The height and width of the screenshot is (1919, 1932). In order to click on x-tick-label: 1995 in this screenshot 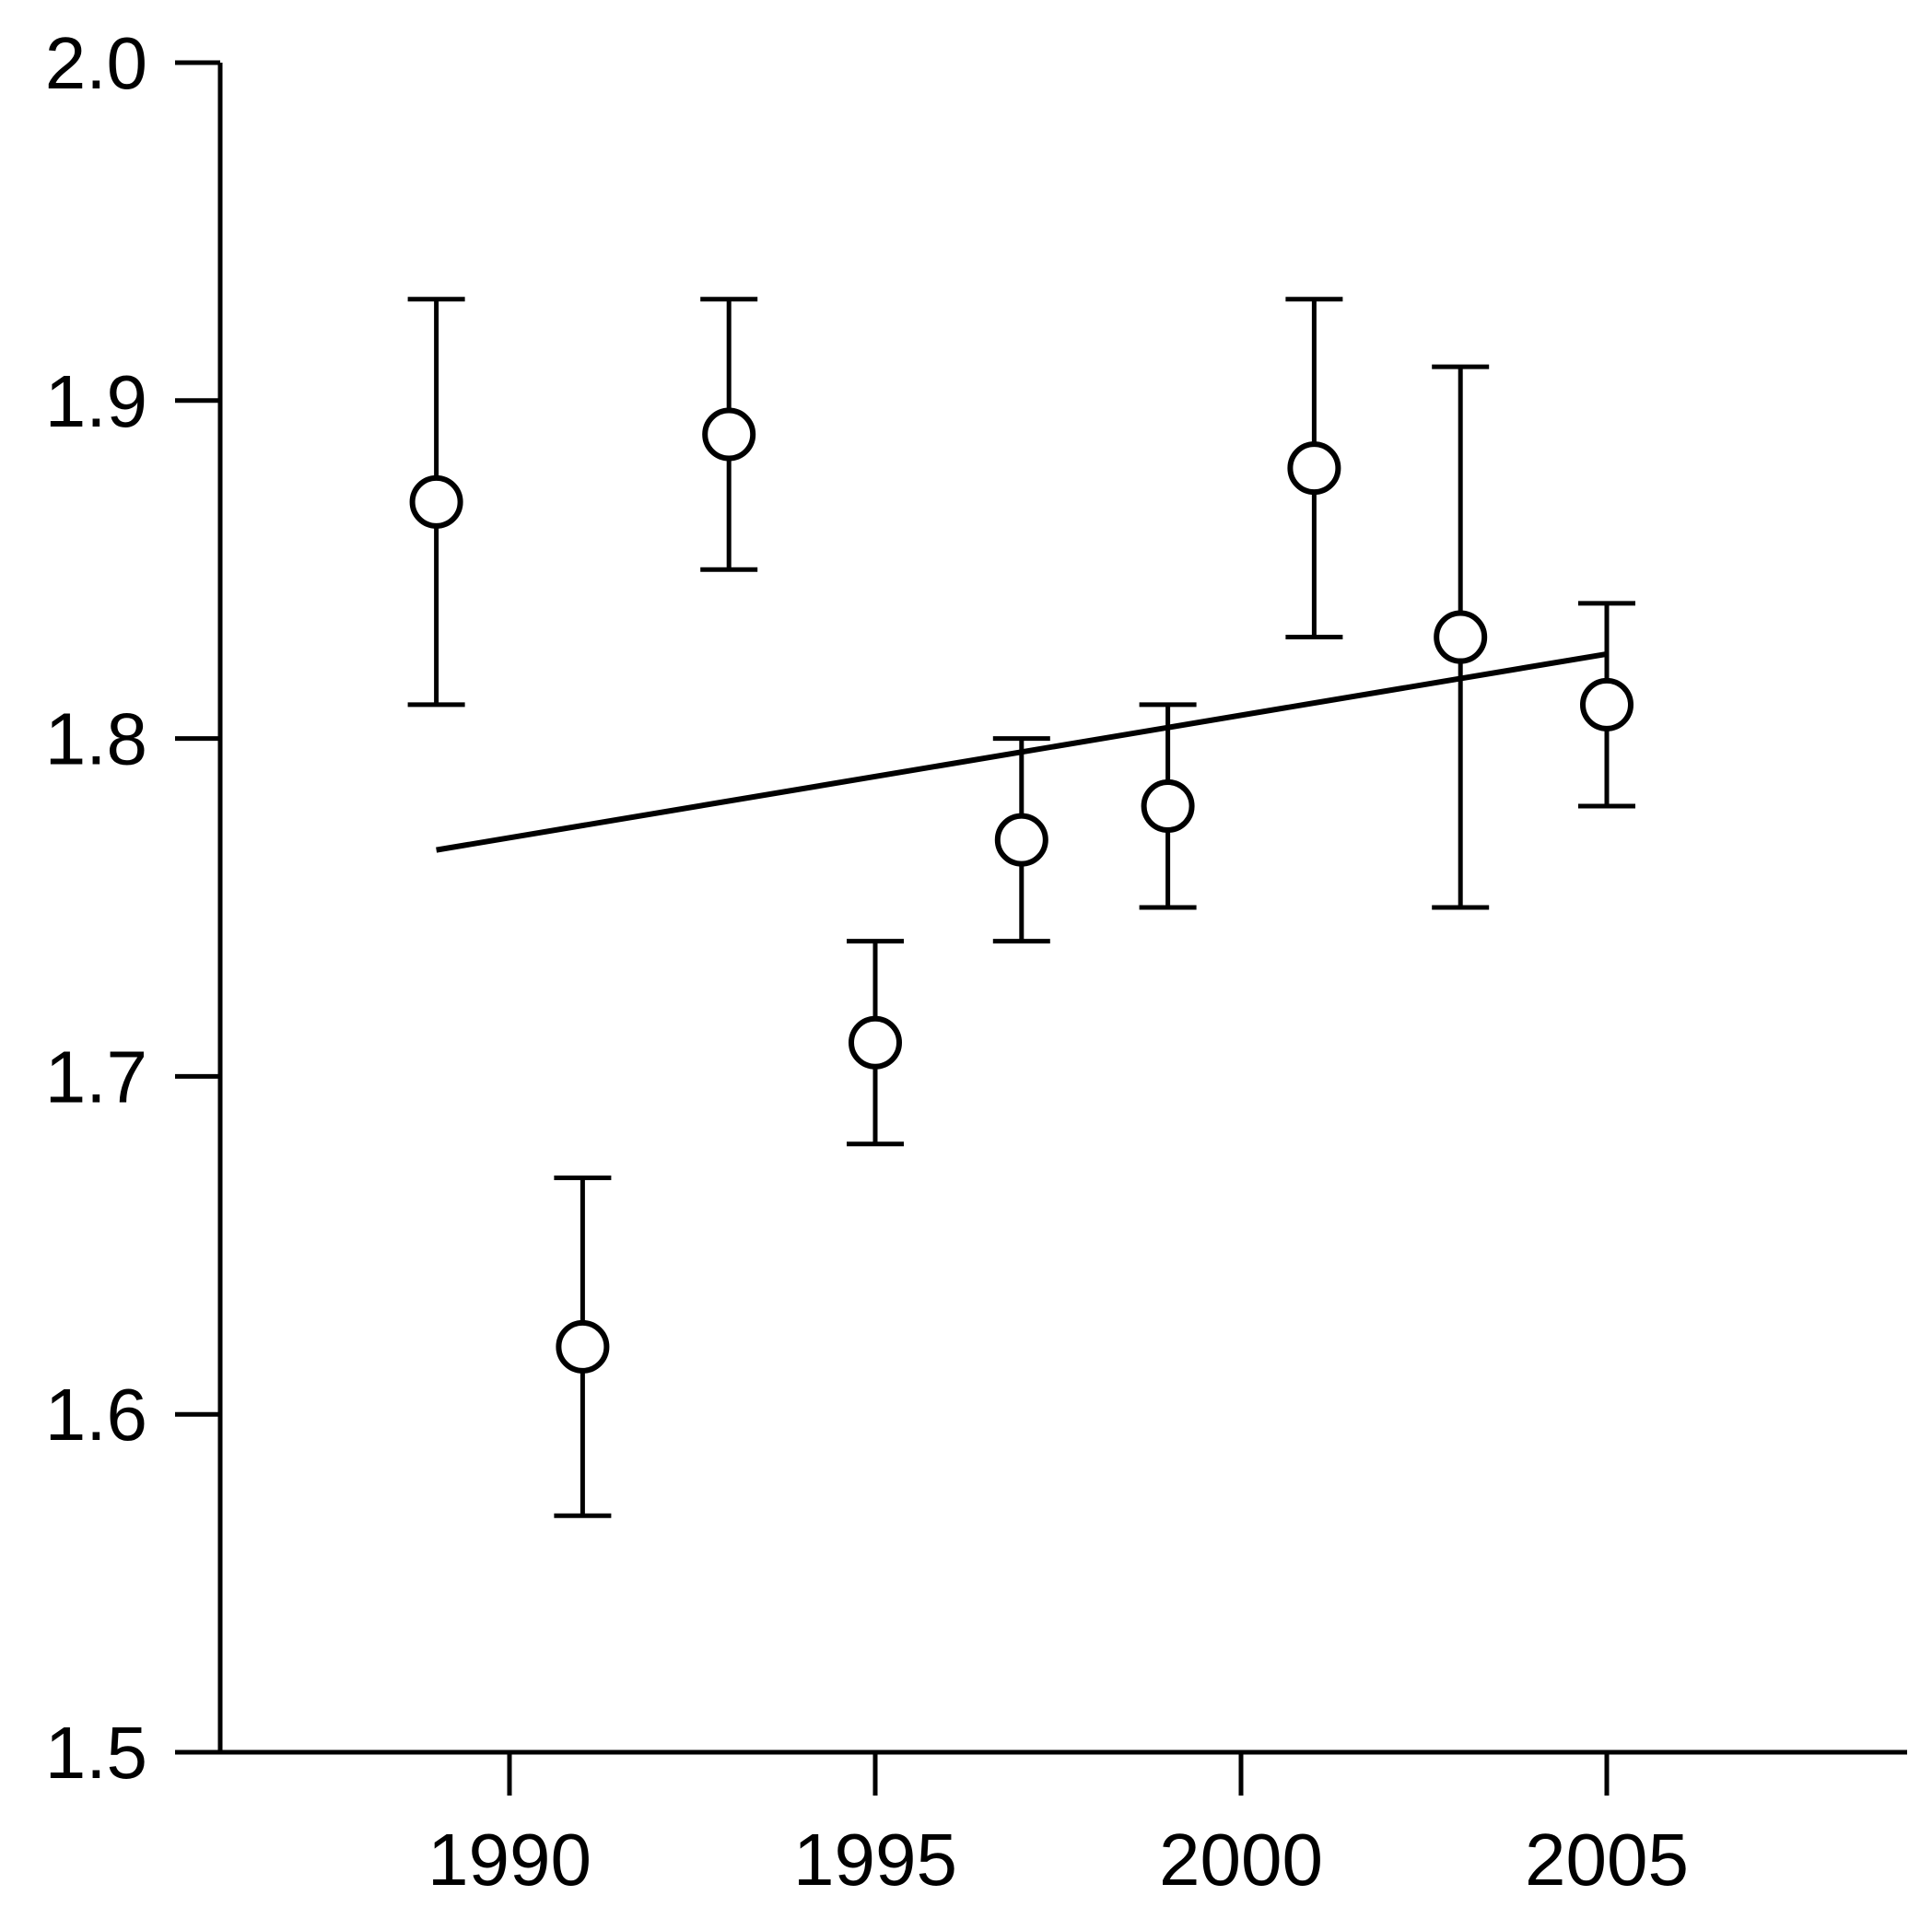, I will do `click(875, 1860)`.